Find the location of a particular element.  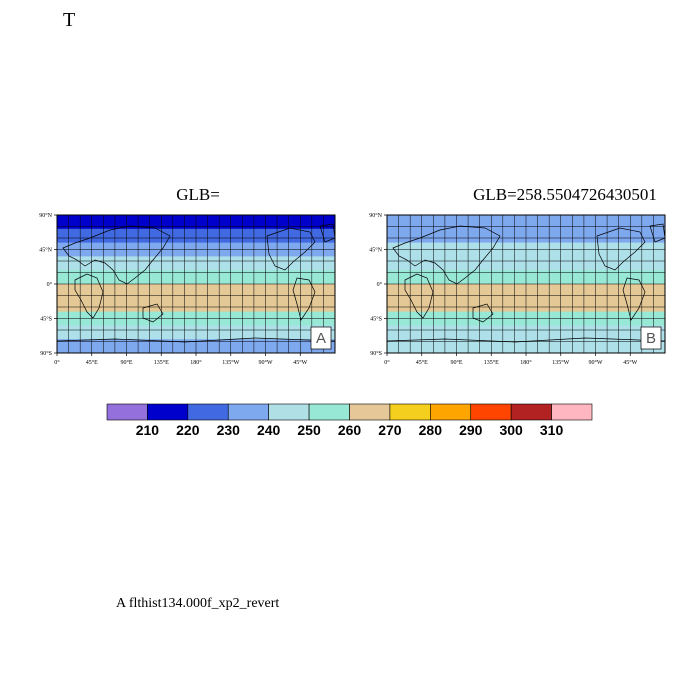

colorbar-label: 260 is located at coordinates (350, 430).